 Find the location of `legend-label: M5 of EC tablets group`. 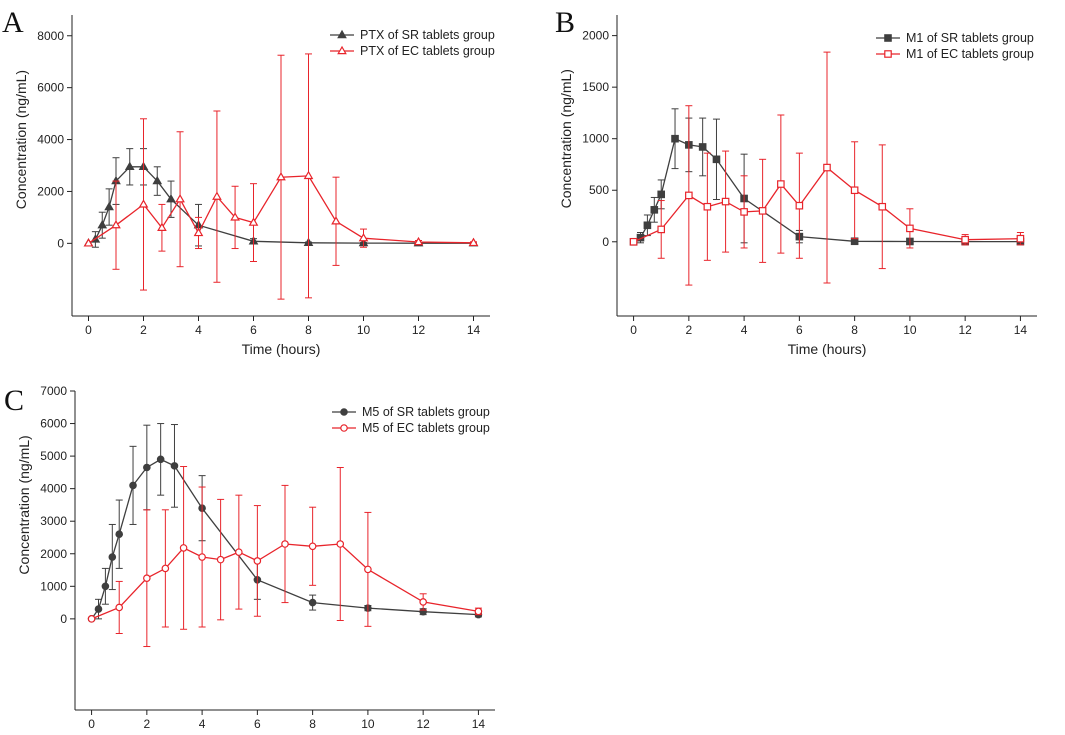

legend-label: M5 of EC tablets group is located at coordinates (426, 428).